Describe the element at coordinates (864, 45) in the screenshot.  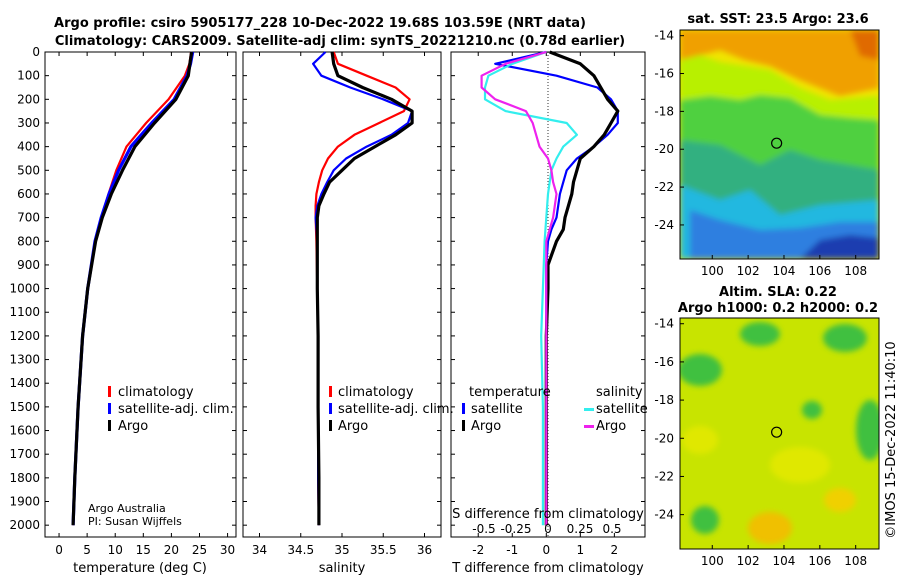
I see `sst-hot-region` at that location.